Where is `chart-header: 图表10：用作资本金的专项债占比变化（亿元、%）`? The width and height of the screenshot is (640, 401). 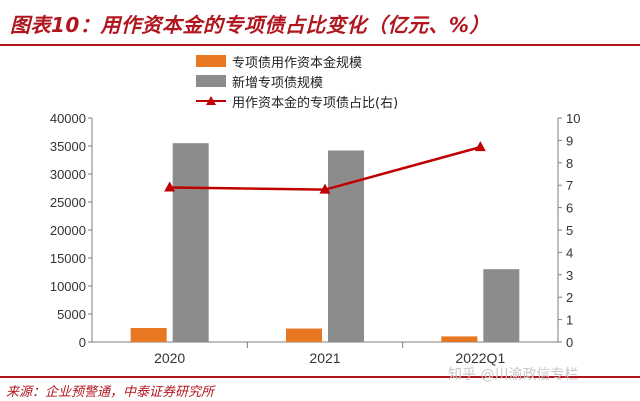 chart-header: 图表10：用作资本金的专项债占比变化（亿元、%） is located at coordinates (320, 21).